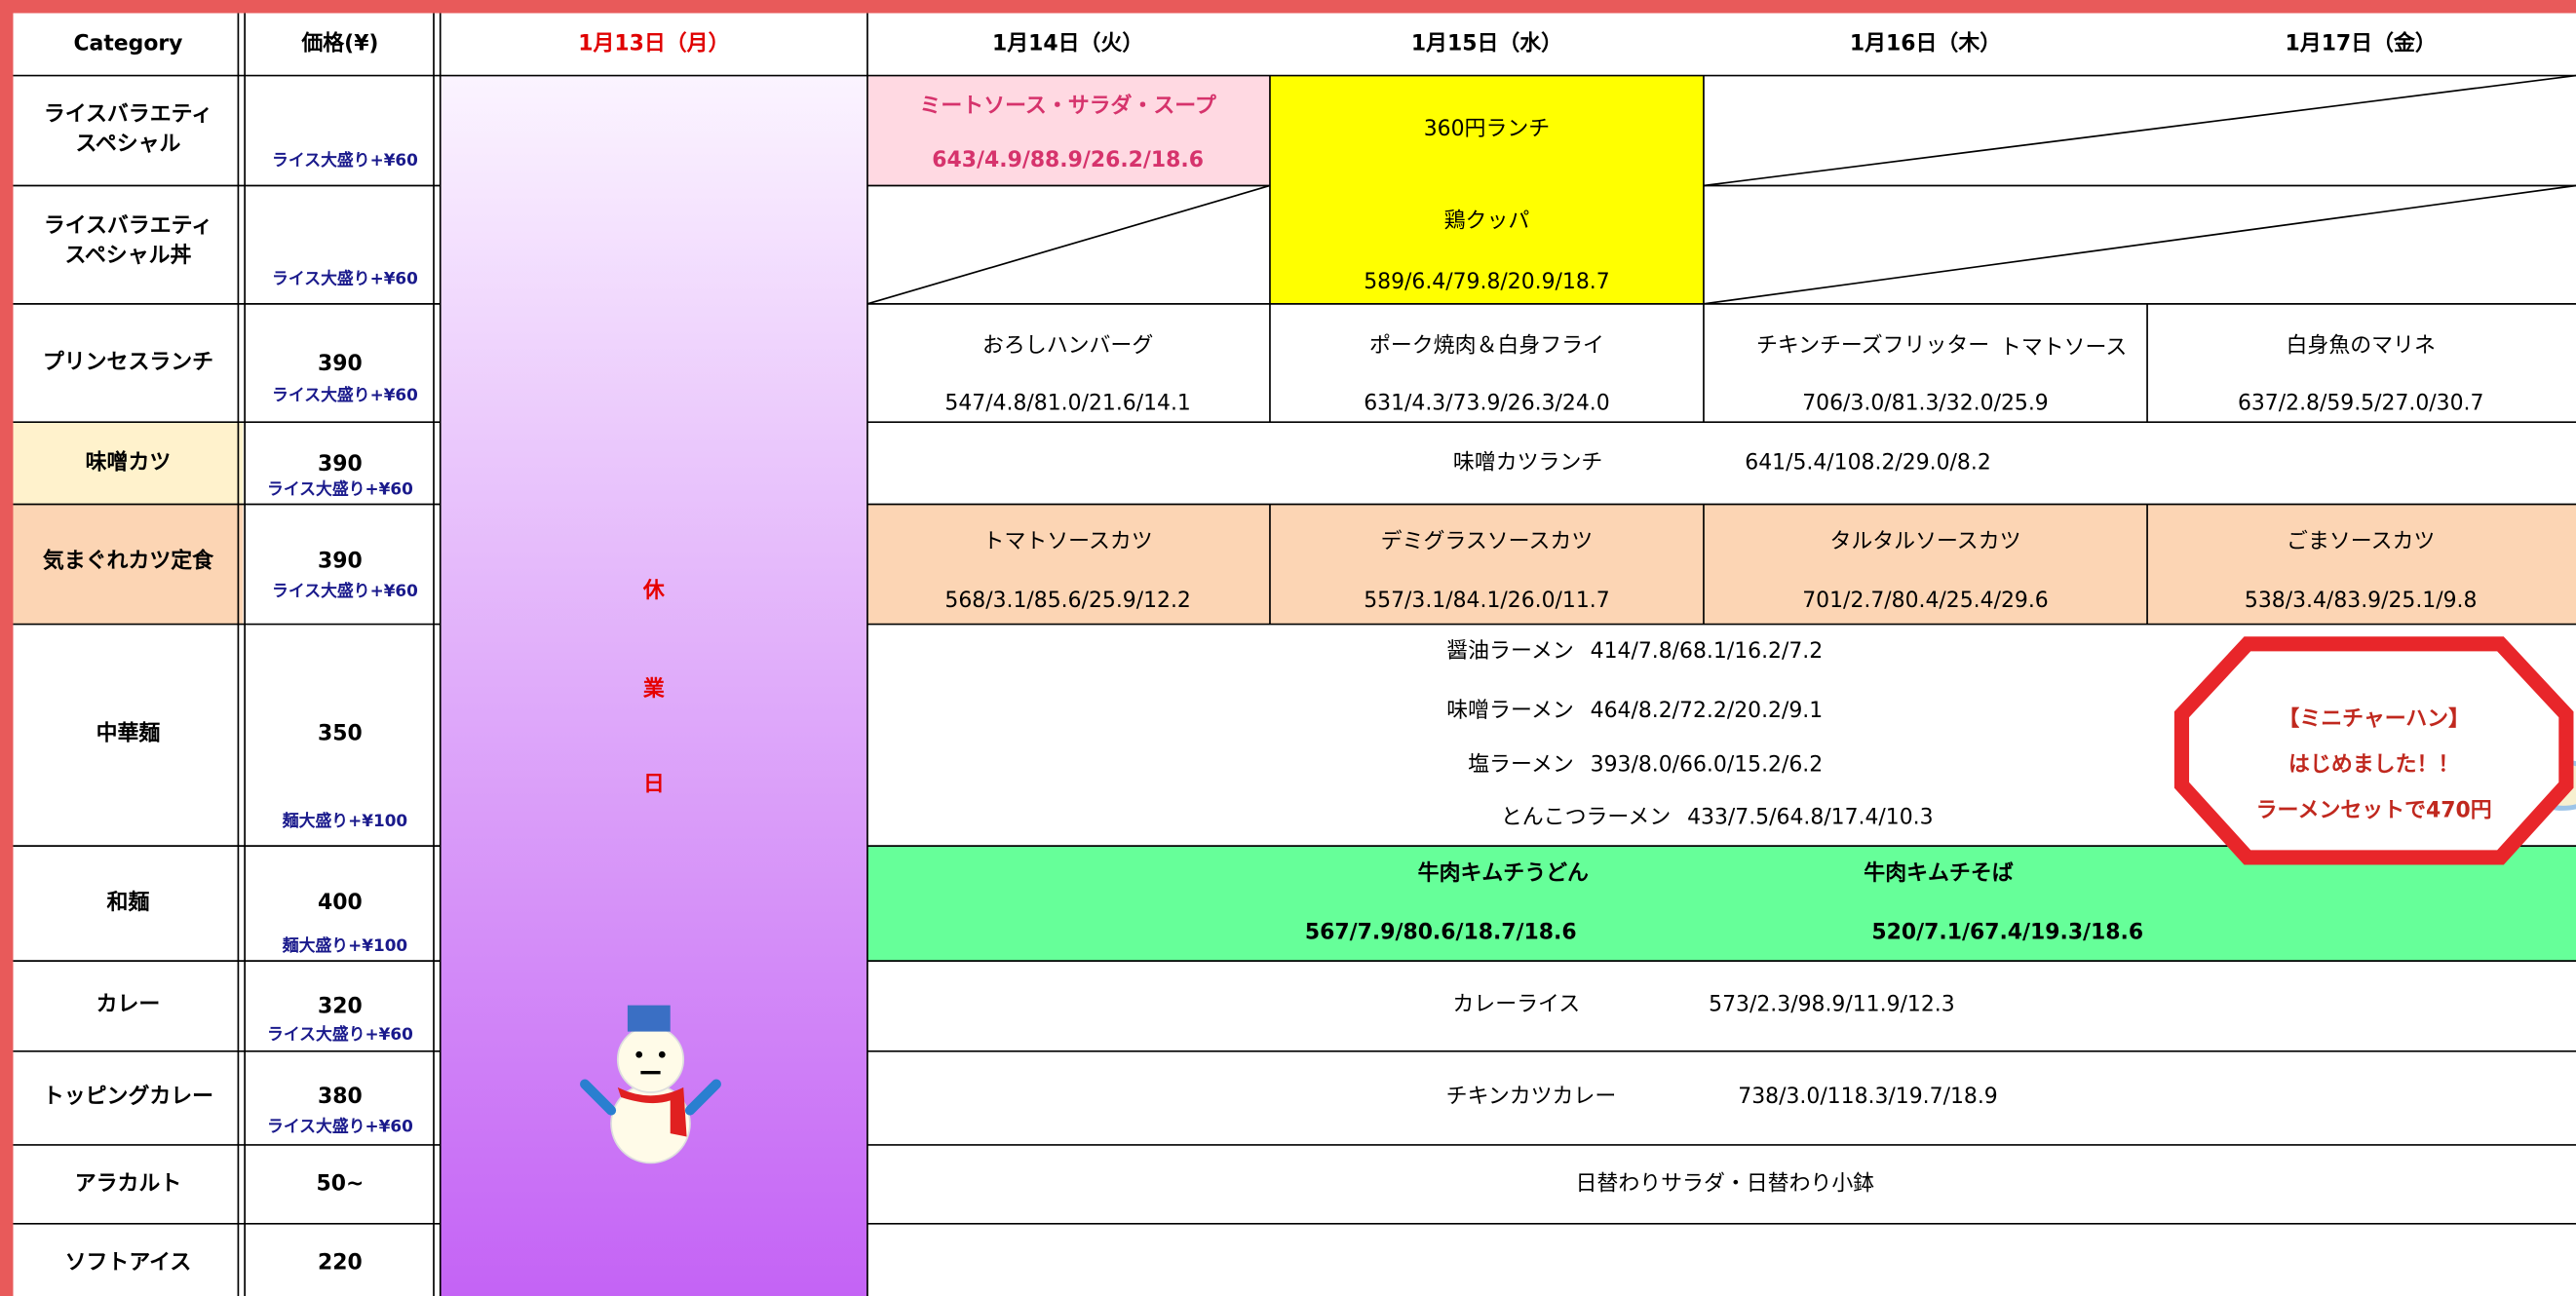 This screenshot has width=2576, height=1296. What do you see at coordinates (2361, 541) in the screenshot?
I see `menu-name: ごまソースカツ` at bounding box center [2361, 541].